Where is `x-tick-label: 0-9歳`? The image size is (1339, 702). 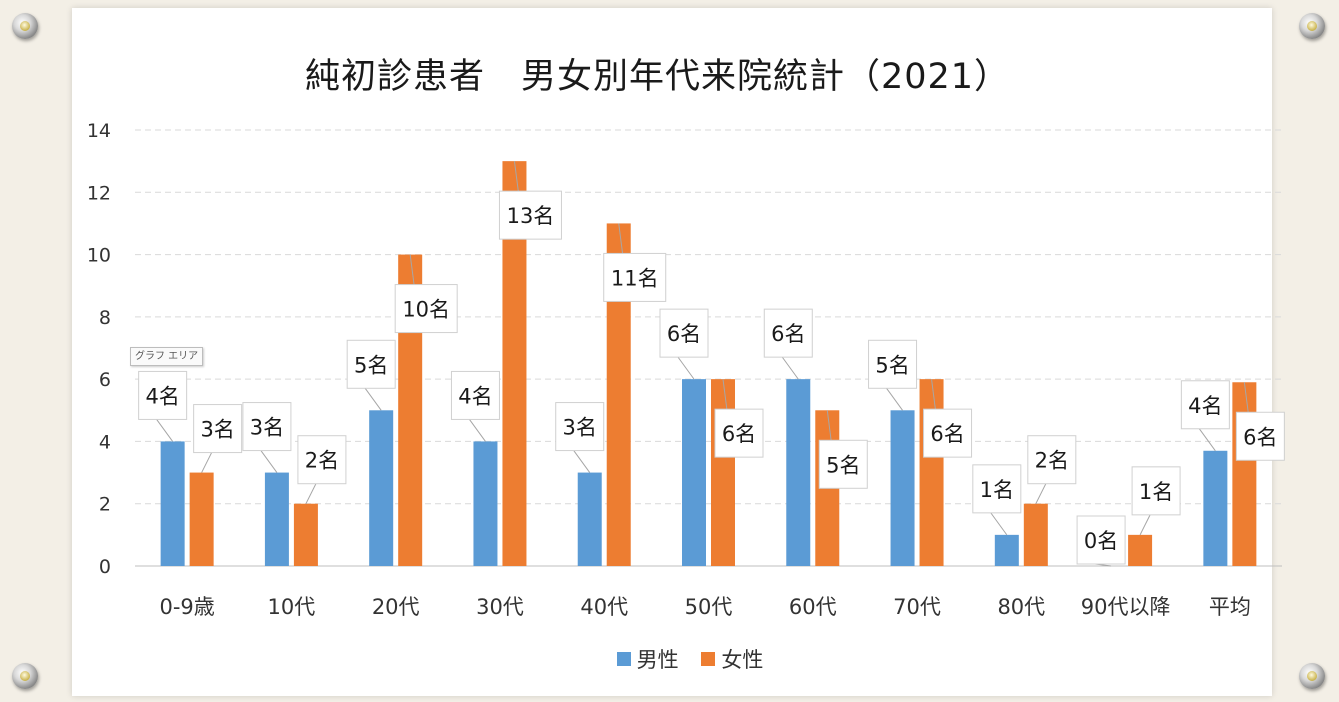 x-tick-label: 0-9歳 is located at coordinates (186, 607).